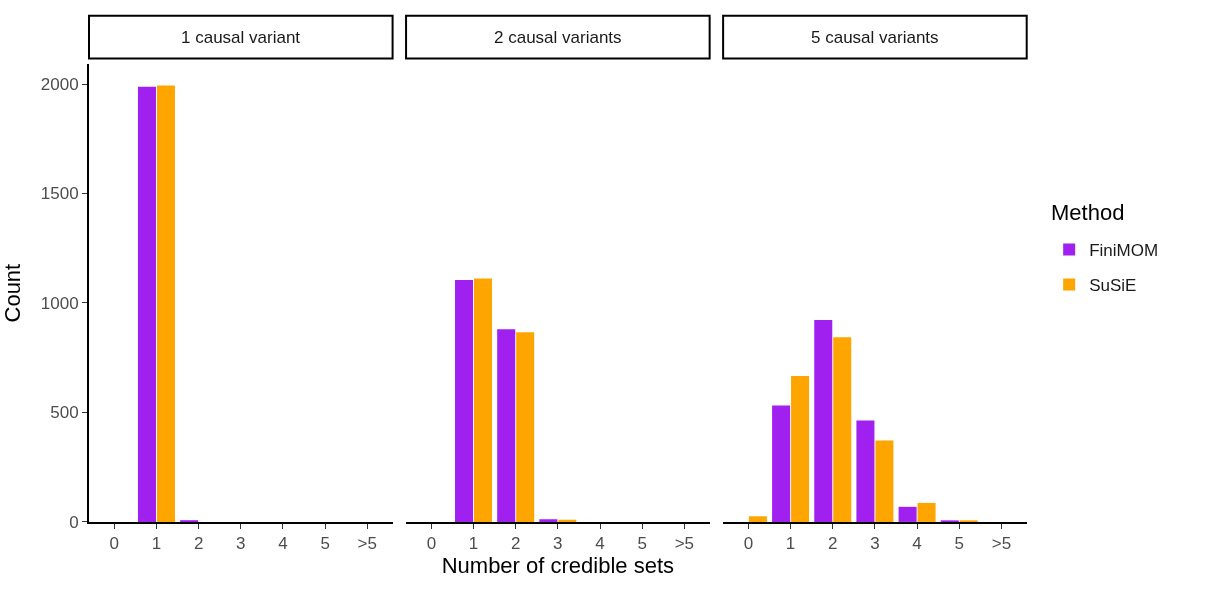 This screenshot has height=602, width=1222. Describe the element at coordinates (1124, 251) in the screenshot. I see `legend-label: FiniMOM` at that location.